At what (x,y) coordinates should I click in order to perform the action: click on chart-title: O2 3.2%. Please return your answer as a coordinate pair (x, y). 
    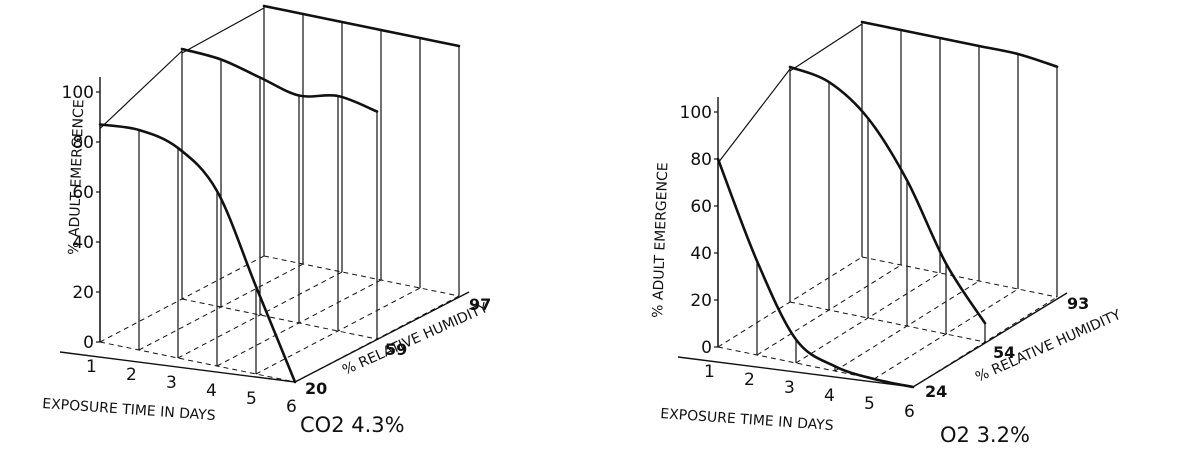
    Looking at the image, I should click on (985, 435).